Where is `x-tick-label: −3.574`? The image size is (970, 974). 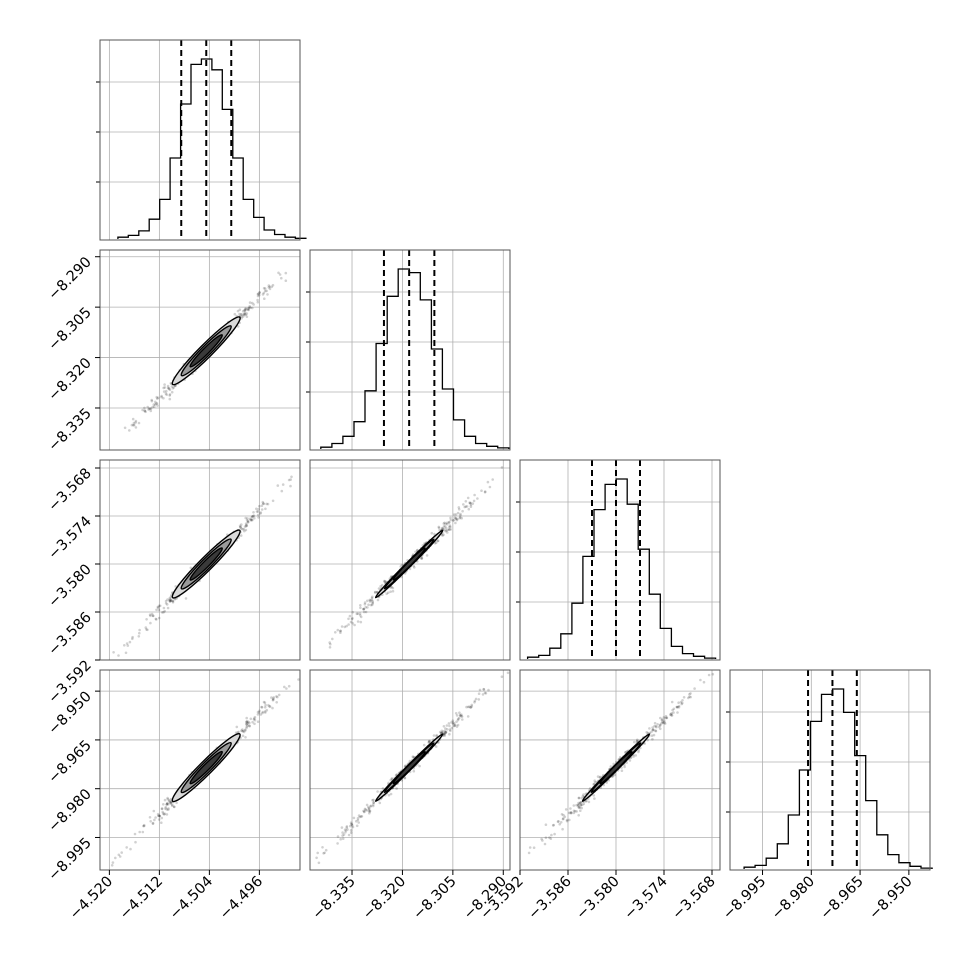
x-tick-label: −3.574 is located at coordinates (646, 898).